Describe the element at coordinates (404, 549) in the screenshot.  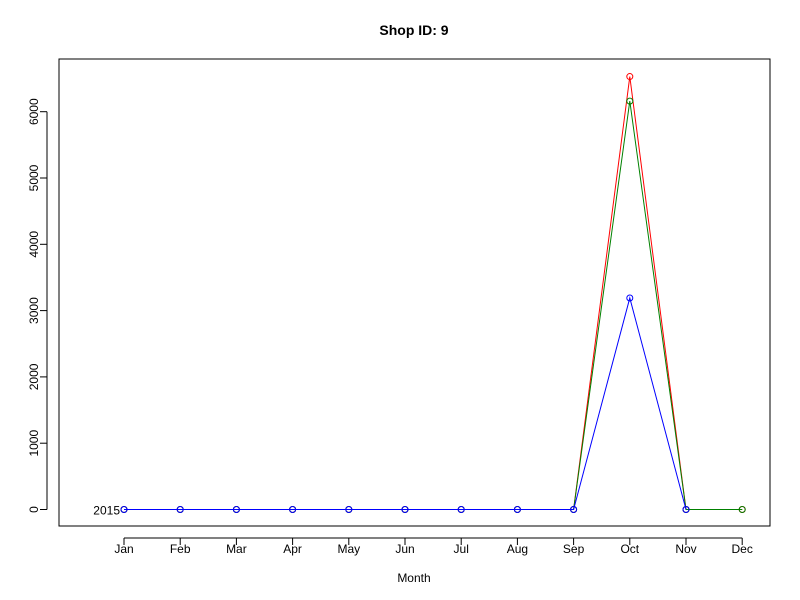
I see `x-tick-label: Jun` at that location.